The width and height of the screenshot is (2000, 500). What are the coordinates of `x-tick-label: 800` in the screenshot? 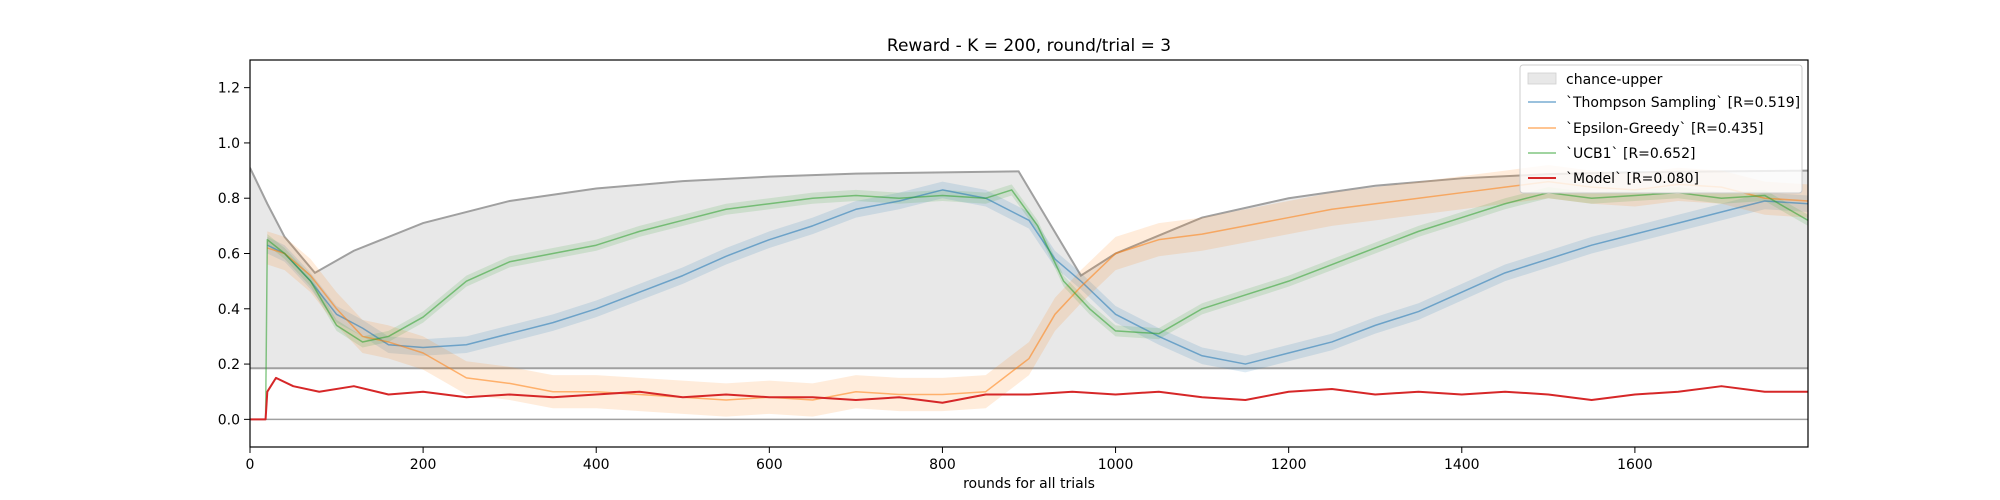 It's located at (942, 465).